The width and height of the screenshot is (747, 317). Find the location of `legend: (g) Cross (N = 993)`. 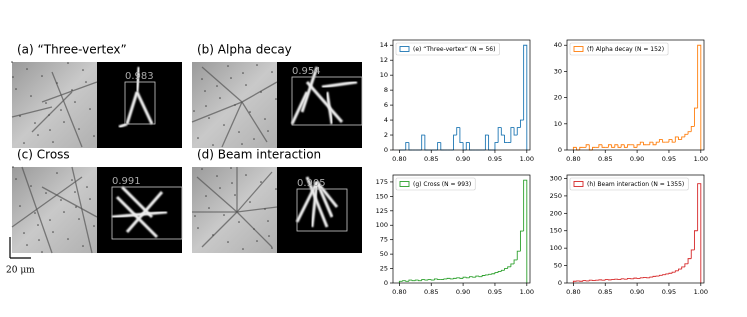

legend: (g) Cross (N = 993) is located at coordinates (435, 184).